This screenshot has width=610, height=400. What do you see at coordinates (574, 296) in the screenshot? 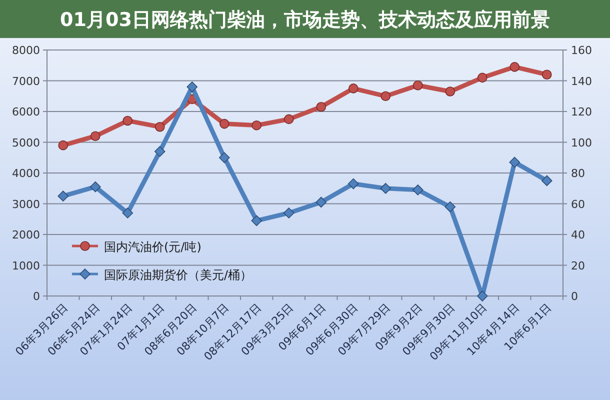
I see `y2-tick-label: 0` at bounding box center [574, 296].